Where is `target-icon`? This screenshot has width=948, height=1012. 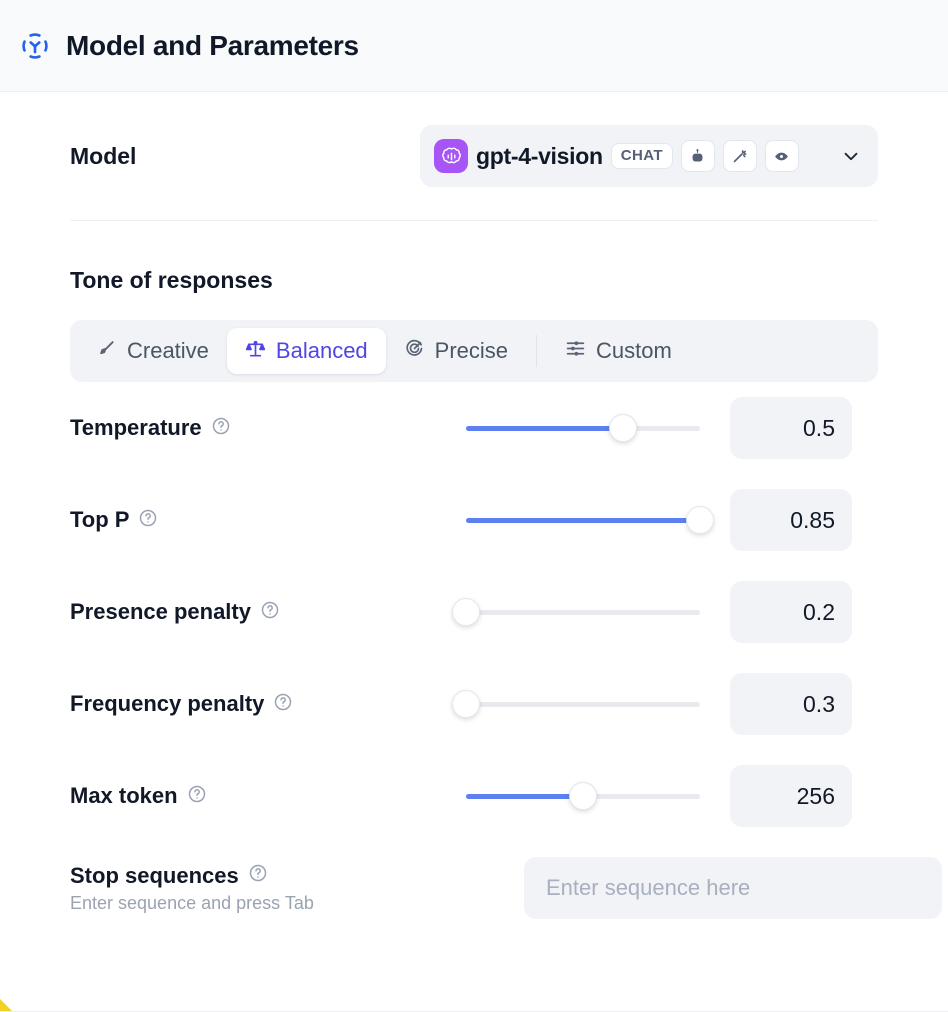
target-icon is located at coordinates (414, 351).